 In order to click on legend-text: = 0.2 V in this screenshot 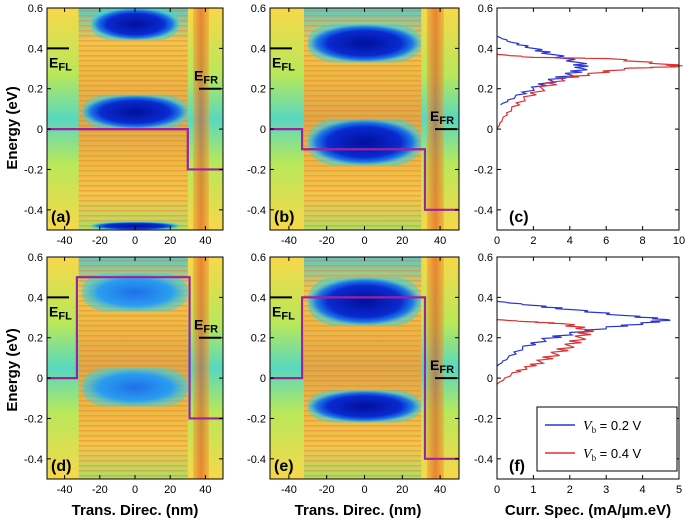, I will do `click(618, 425)`.